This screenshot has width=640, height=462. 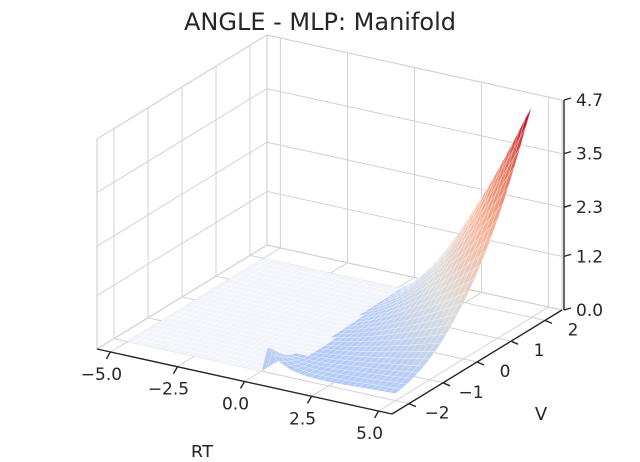 I want to click on y-tick-label: −2, so click(x=436, y=414).